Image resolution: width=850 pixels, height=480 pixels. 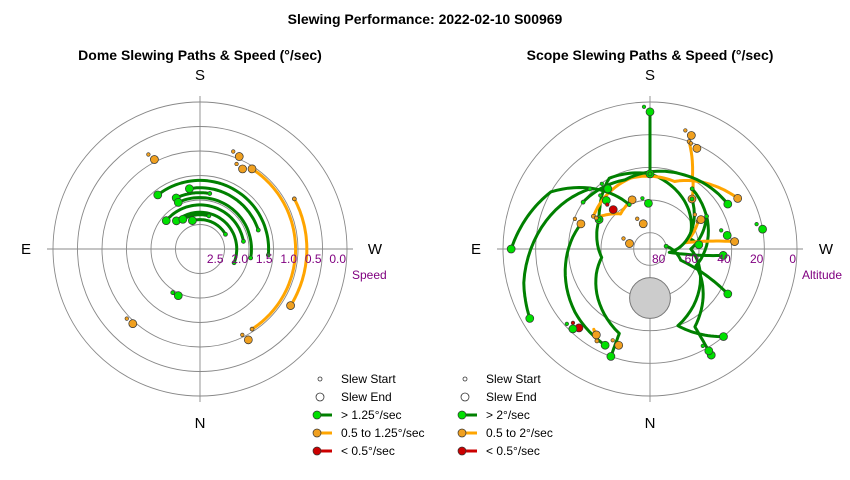 I want to click on dome-chart-title: Dome Slewing Paths & Speed (°/sec), so click(x=200, y=55).